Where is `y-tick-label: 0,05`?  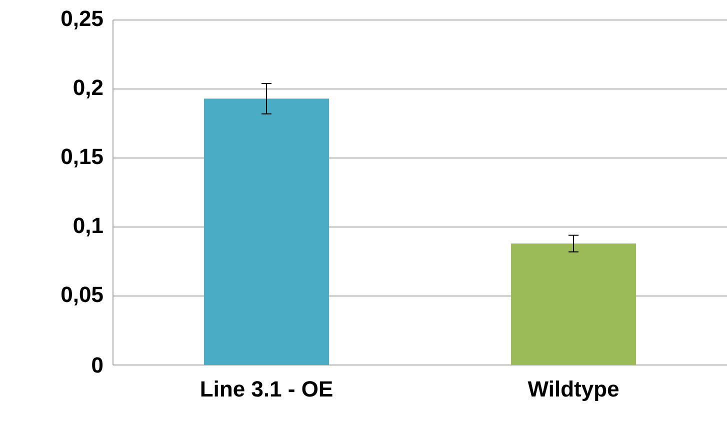 y-tick-label: 0,05 is located at coordinates (82, 296).